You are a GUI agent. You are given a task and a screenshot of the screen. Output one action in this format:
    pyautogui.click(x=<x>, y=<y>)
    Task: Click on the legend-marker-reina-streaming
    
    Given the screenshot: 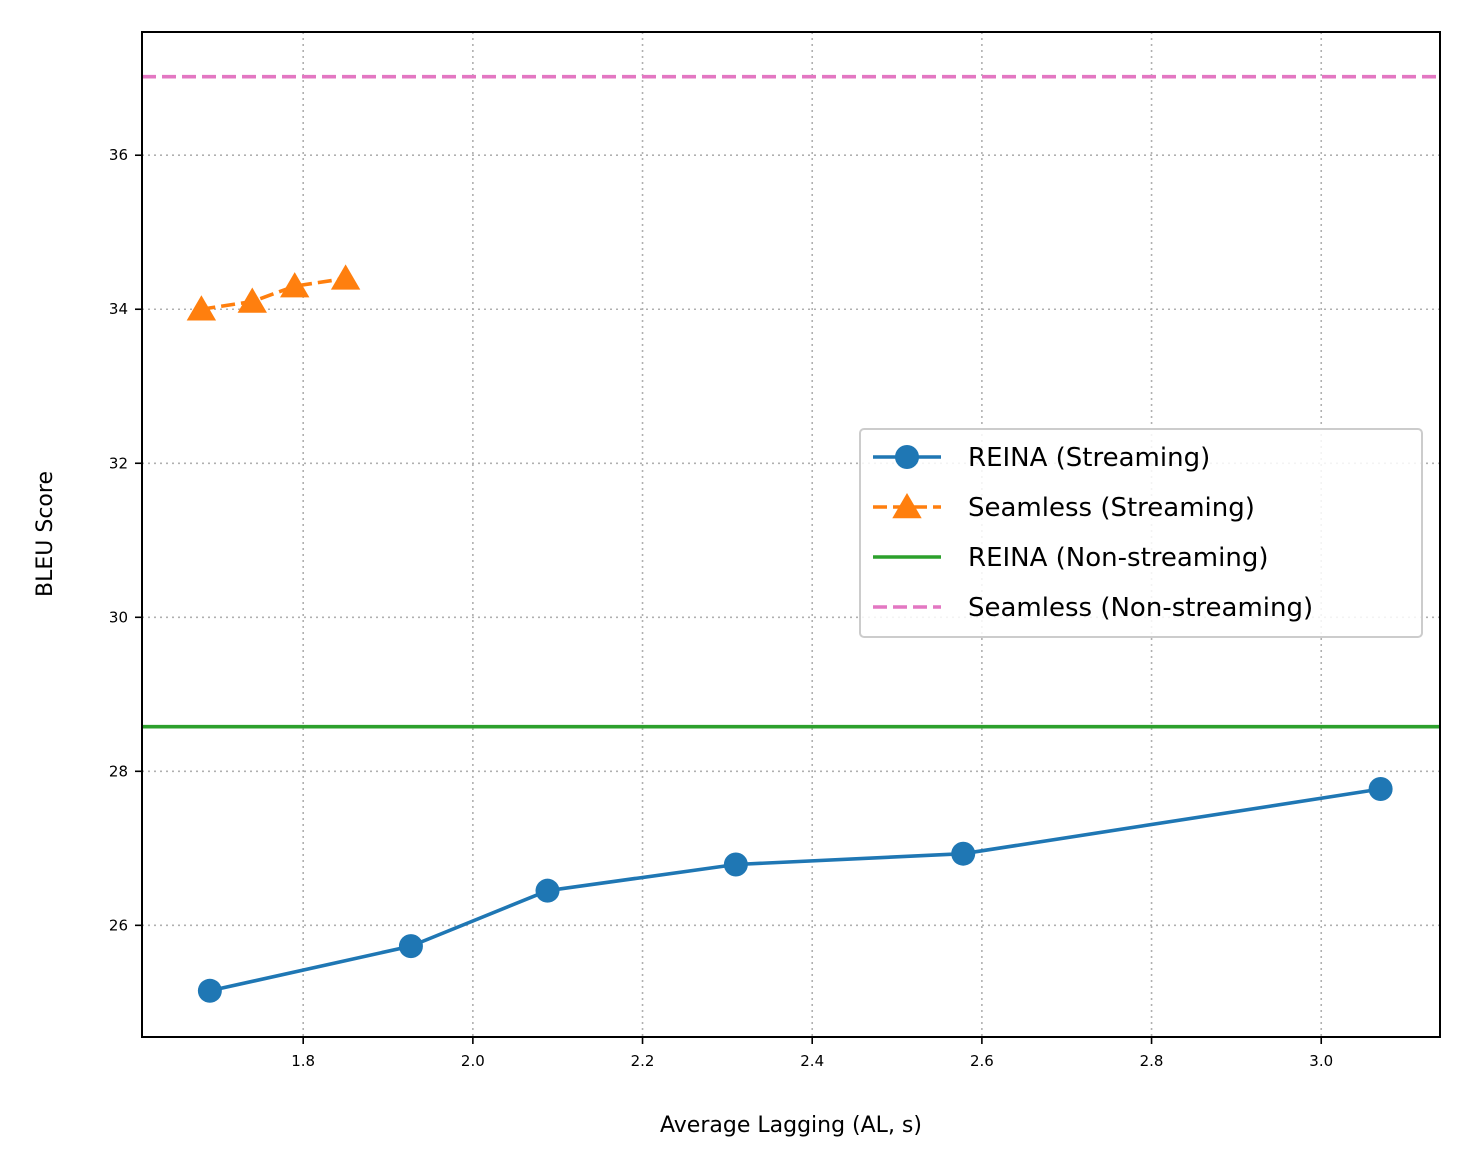 What is the action you would take?
    pyautogui.click(x=907, y=457)
    